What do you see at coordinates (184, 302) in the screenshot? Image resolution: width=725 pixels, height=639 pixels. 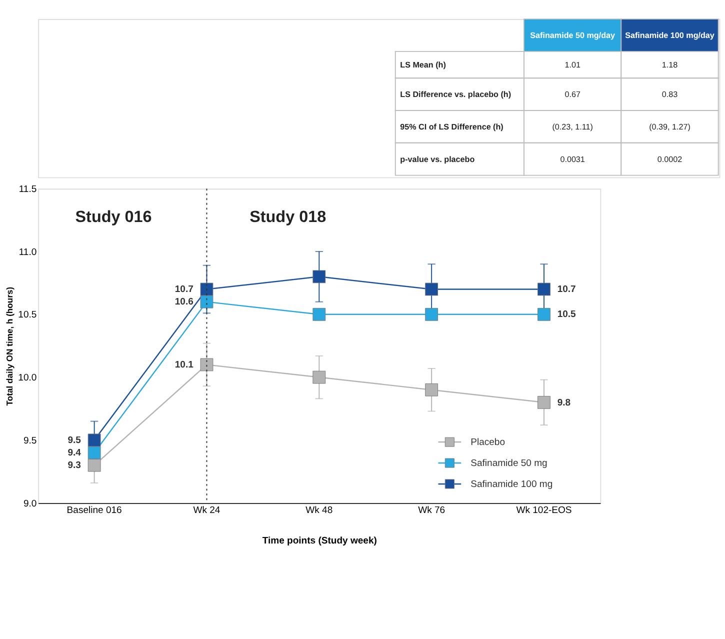 I see `data-label: 10.6` at bounding box center [184, 302].